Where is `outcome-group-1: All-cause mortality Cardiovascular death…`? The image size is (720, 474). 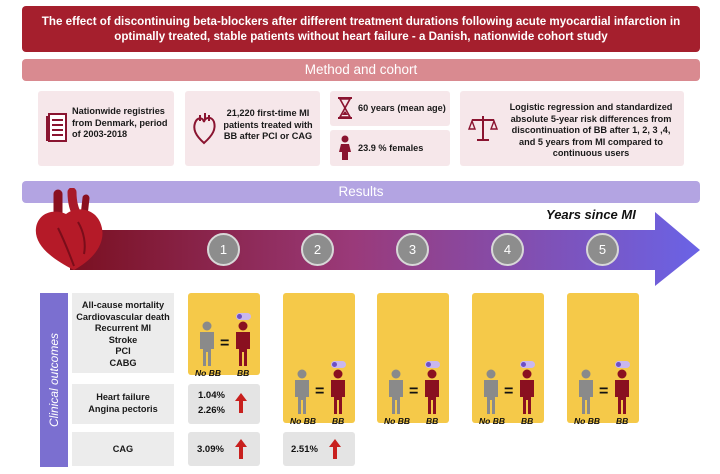
outcome-group-1: All-cause mortality Cardiovascular death… is located at coordinates (123, 333).